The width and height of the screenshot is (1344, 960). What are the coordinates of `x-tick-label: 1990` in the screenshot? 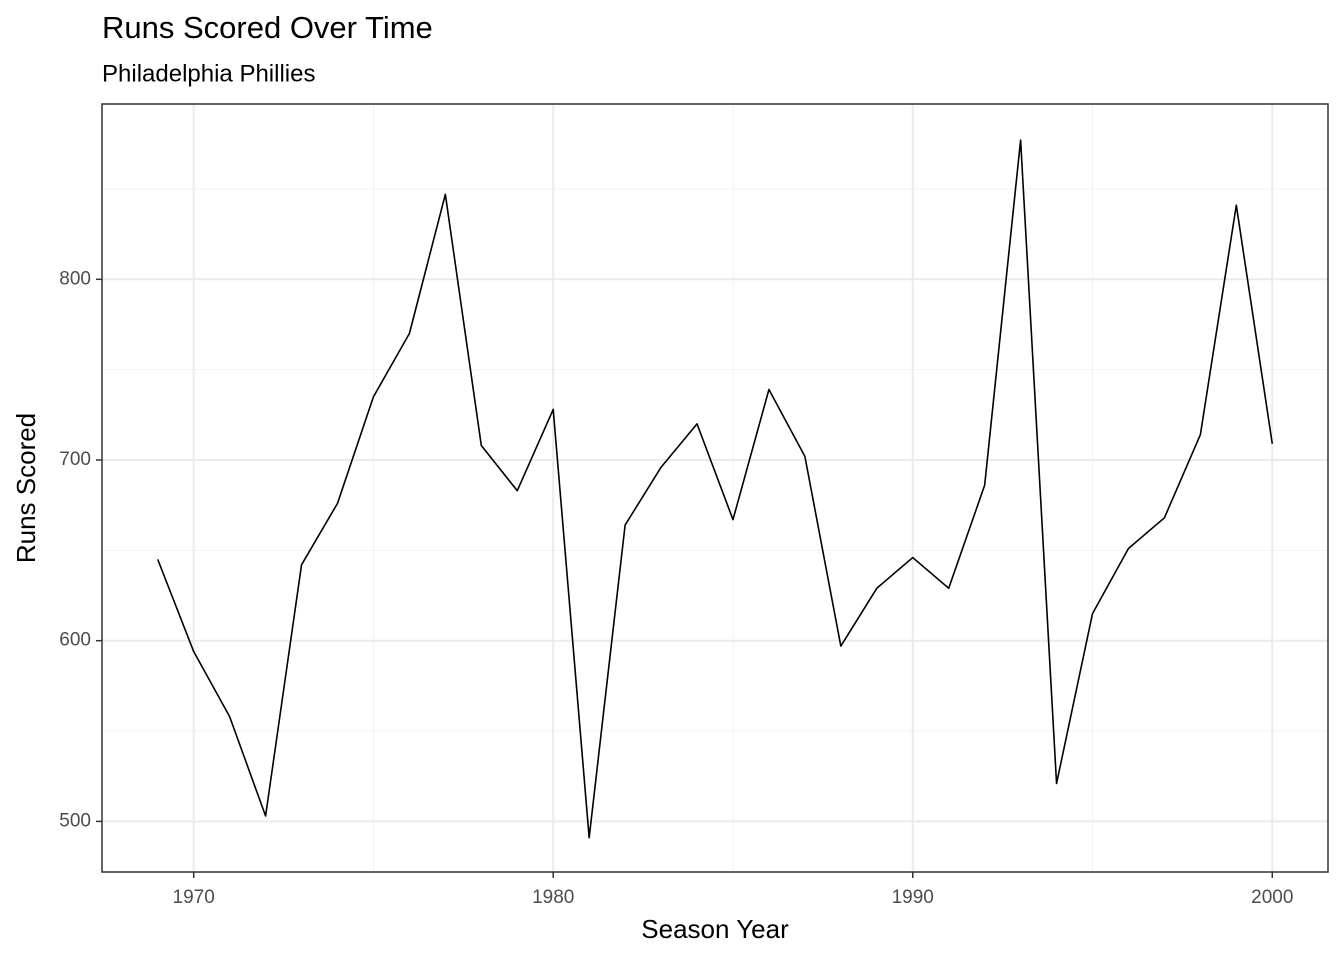 It's located at (913, 897).